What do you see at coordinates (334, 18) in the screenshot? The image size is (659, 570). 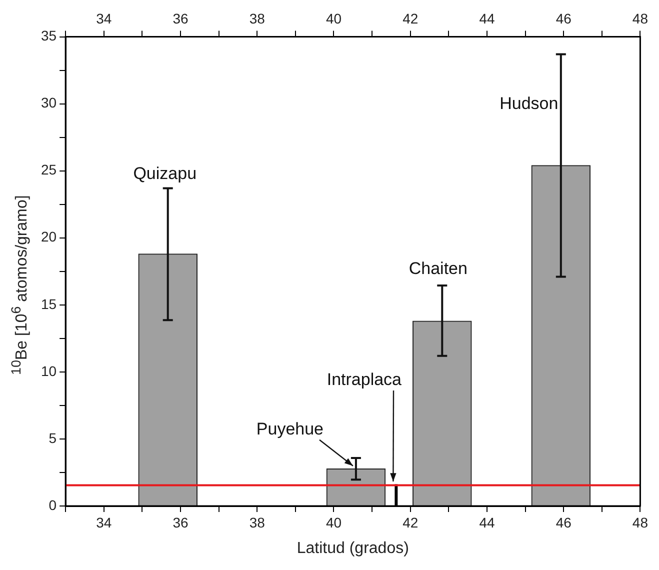 I see `x2-tick-label: 40` at bounding box center [334, 18].